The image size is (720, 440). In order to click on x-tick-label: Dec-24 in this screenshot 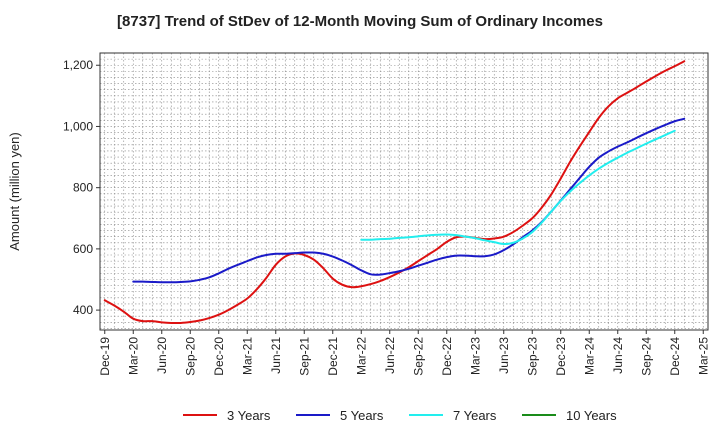, I will do `click(675, 356)`.